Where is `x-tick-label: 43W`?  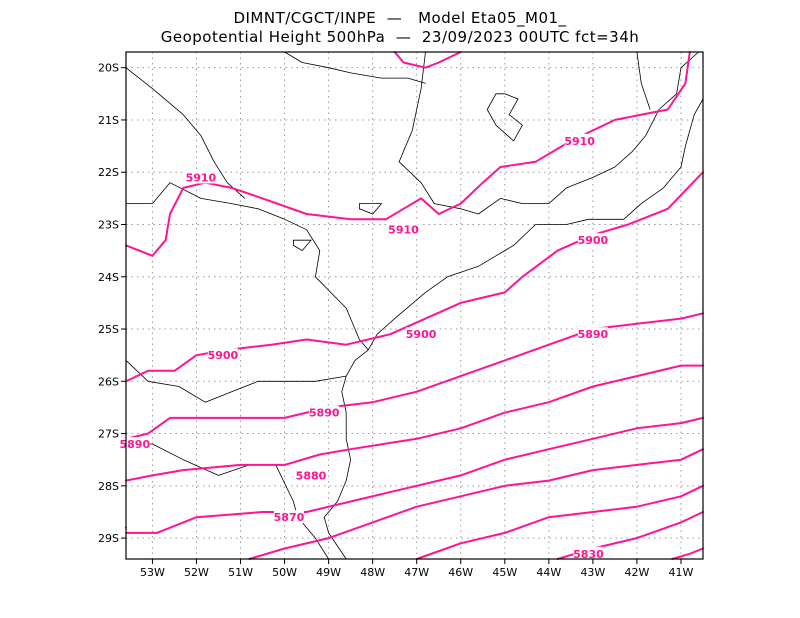
x-tick-label: 43W is located at coordinates (592, 572).